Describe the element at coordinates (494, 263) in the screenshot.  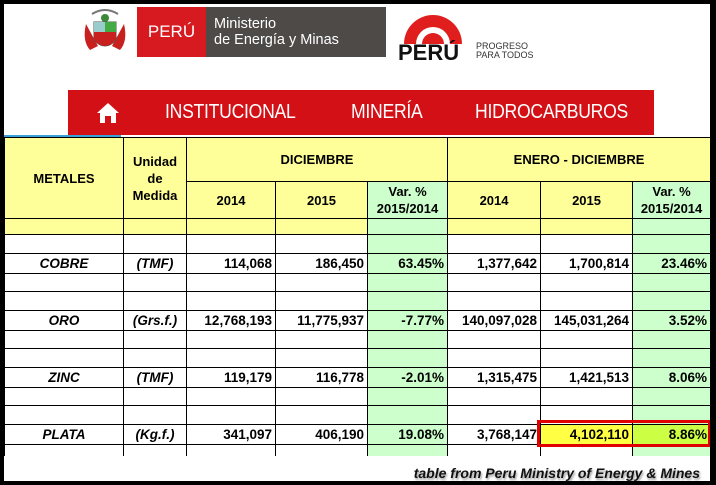
I see `ed-2014: 1,377,642` at that location.